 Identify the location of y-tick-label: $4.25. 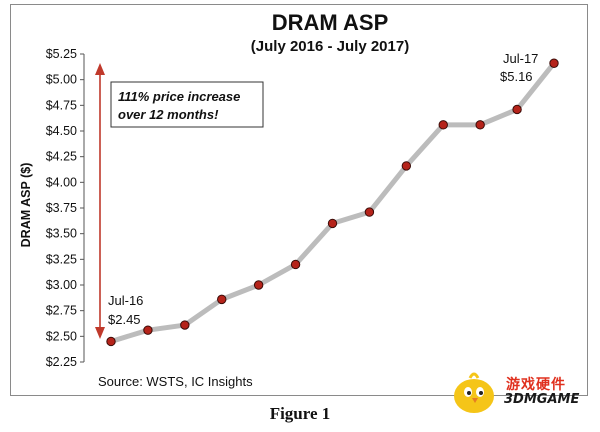
(61, 157).